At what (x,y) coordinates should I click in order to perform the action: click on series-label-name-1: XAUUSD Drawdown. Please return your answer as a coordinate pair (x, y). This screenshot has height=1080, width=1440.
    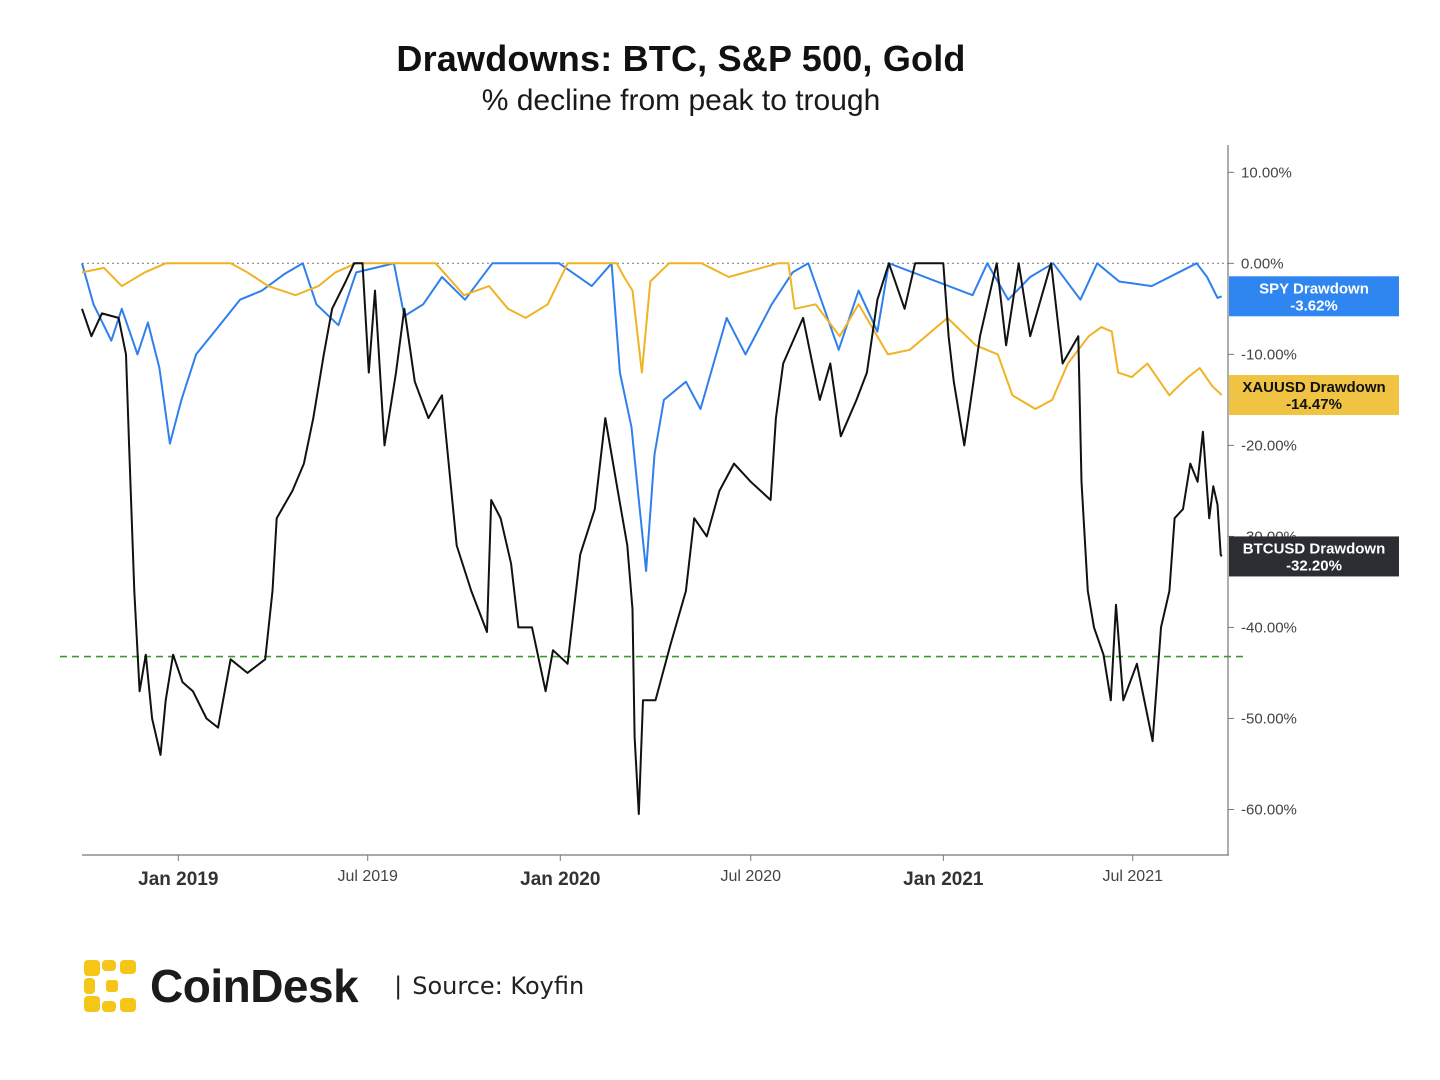
    Looking at the image, I should click on (1313, 387).